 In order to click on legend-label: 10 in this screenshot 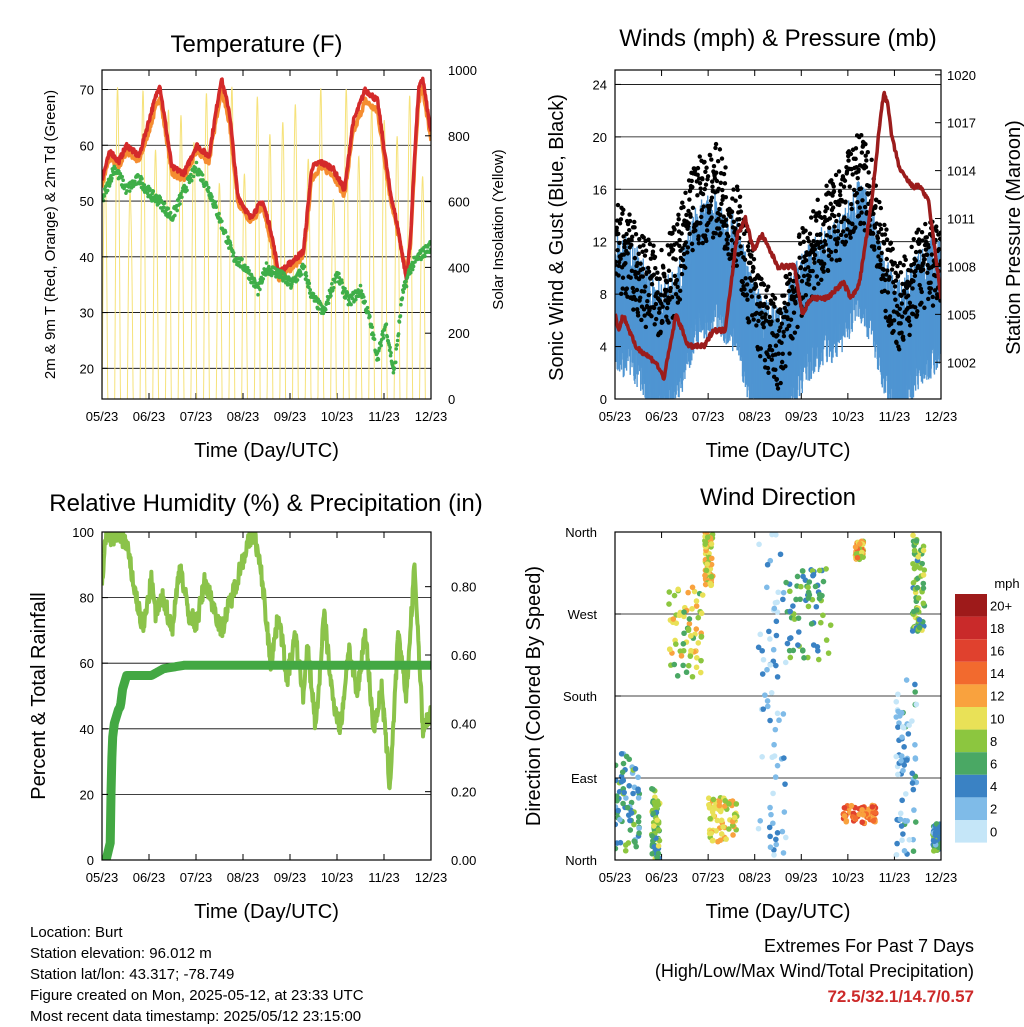, I will do `click(997, 718)`.